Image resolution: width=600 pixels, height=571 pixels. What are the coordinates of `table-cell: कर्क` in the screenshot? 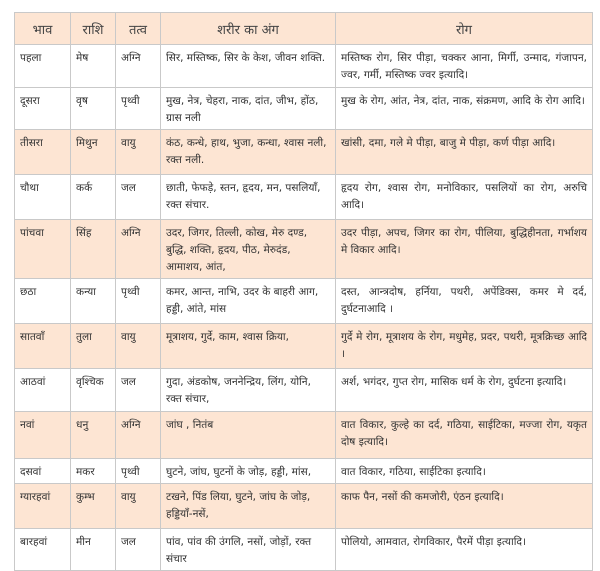 It's located at (93, 197).